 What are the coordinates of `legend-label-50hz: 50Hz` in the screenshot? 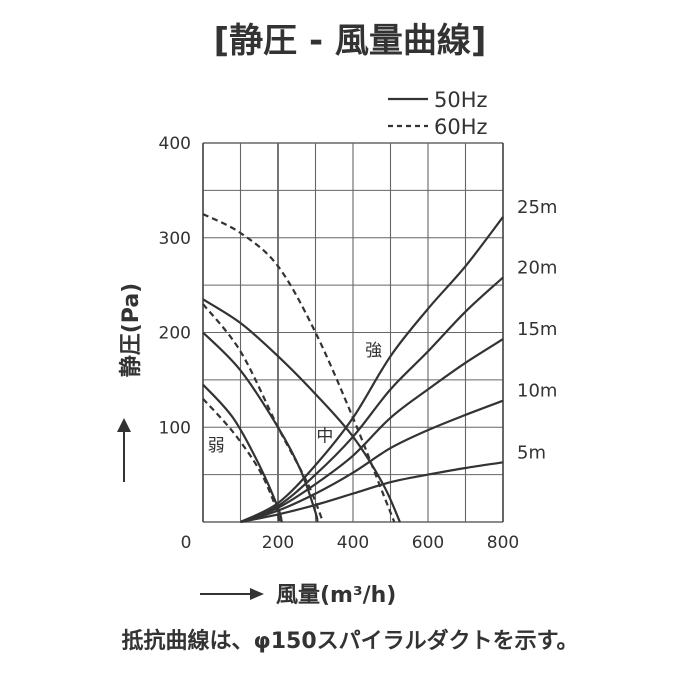 It's located at (461, 100).